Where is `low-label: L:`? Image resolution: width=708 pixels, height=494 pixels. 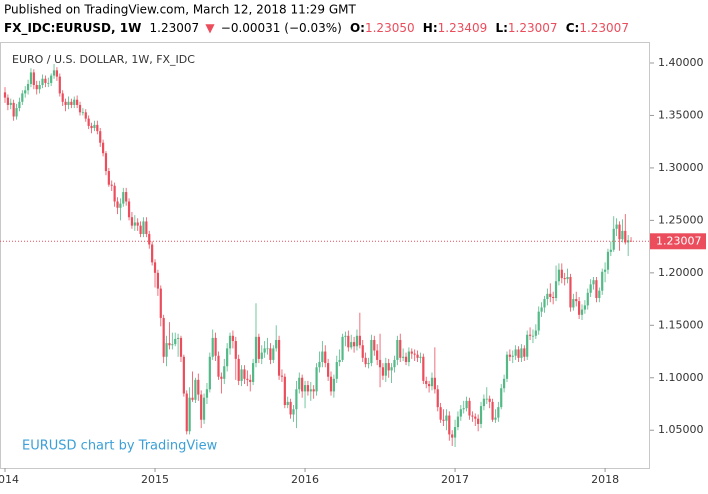
low-label: L: is located at coordinates (501, 28).